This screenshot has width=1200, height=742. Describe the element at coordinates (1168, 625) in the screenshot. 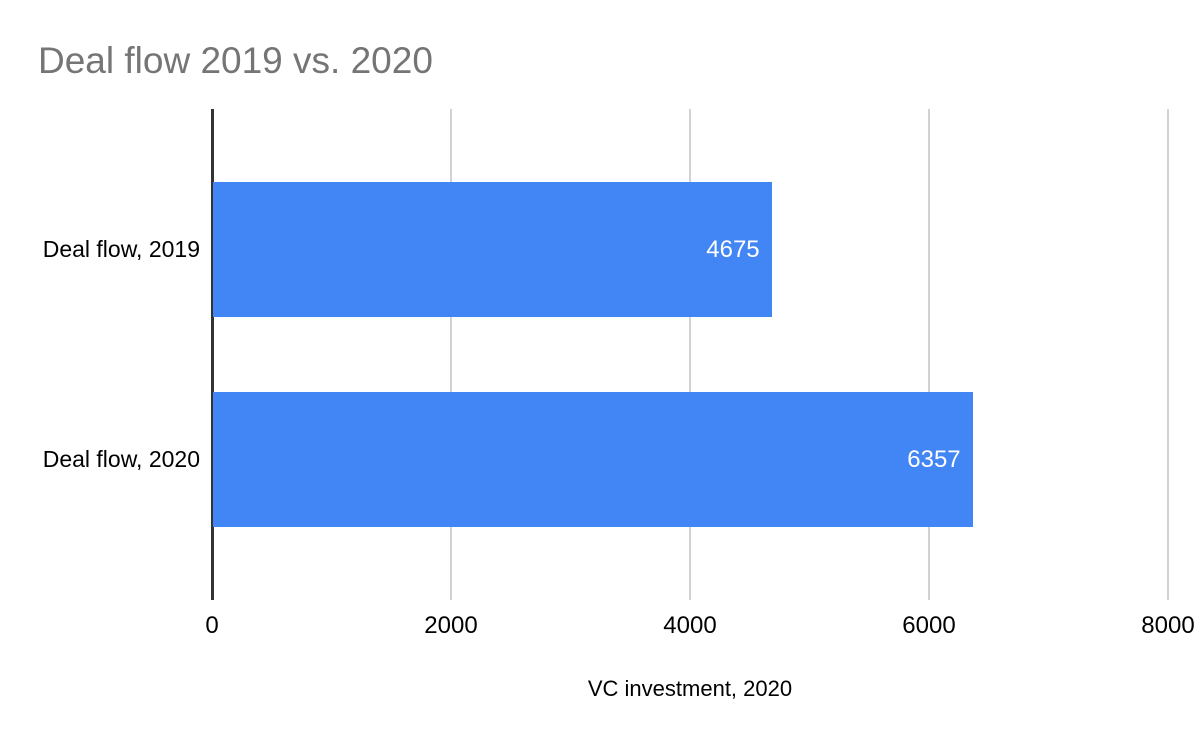

I see `x-tick-label-8000: 8000` at that location.